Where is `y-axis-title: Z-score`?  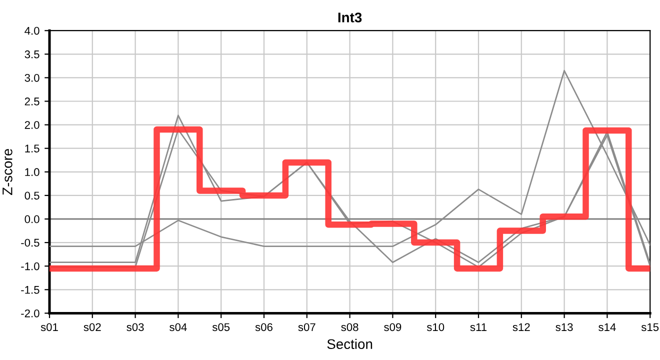
y-axis-title: Z-score is located at coordinates (7, 171).